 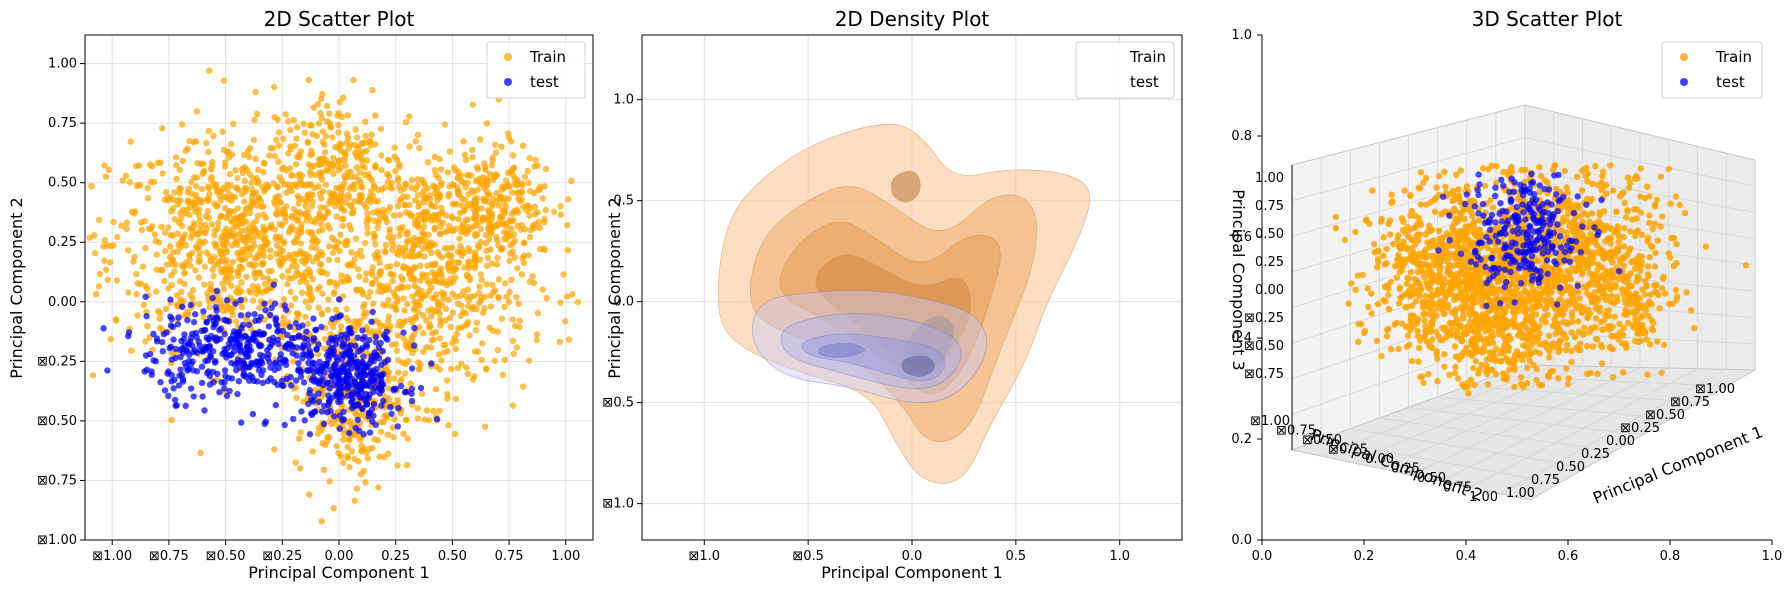 What do you see at coordinates (112, 556) in the screenshot?
I see `x-tick-label: ⊠1.00` at bounding box center [112, 556].